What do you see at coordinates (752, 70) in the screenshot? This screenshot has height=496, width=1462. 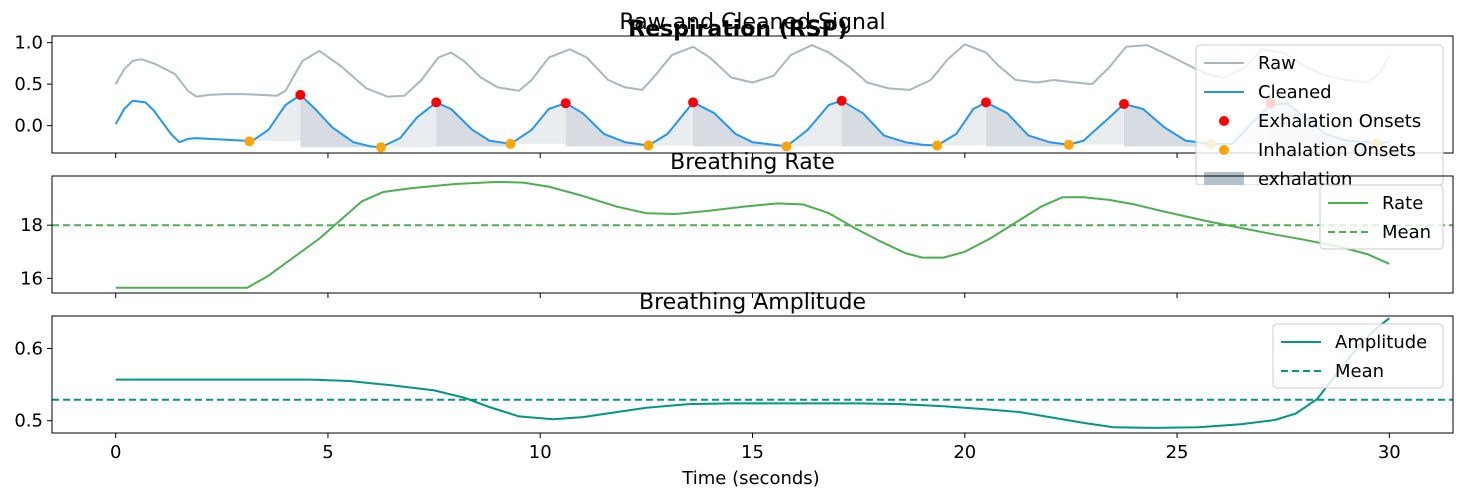 I see `raw-line` at bounding box center [752, 70].